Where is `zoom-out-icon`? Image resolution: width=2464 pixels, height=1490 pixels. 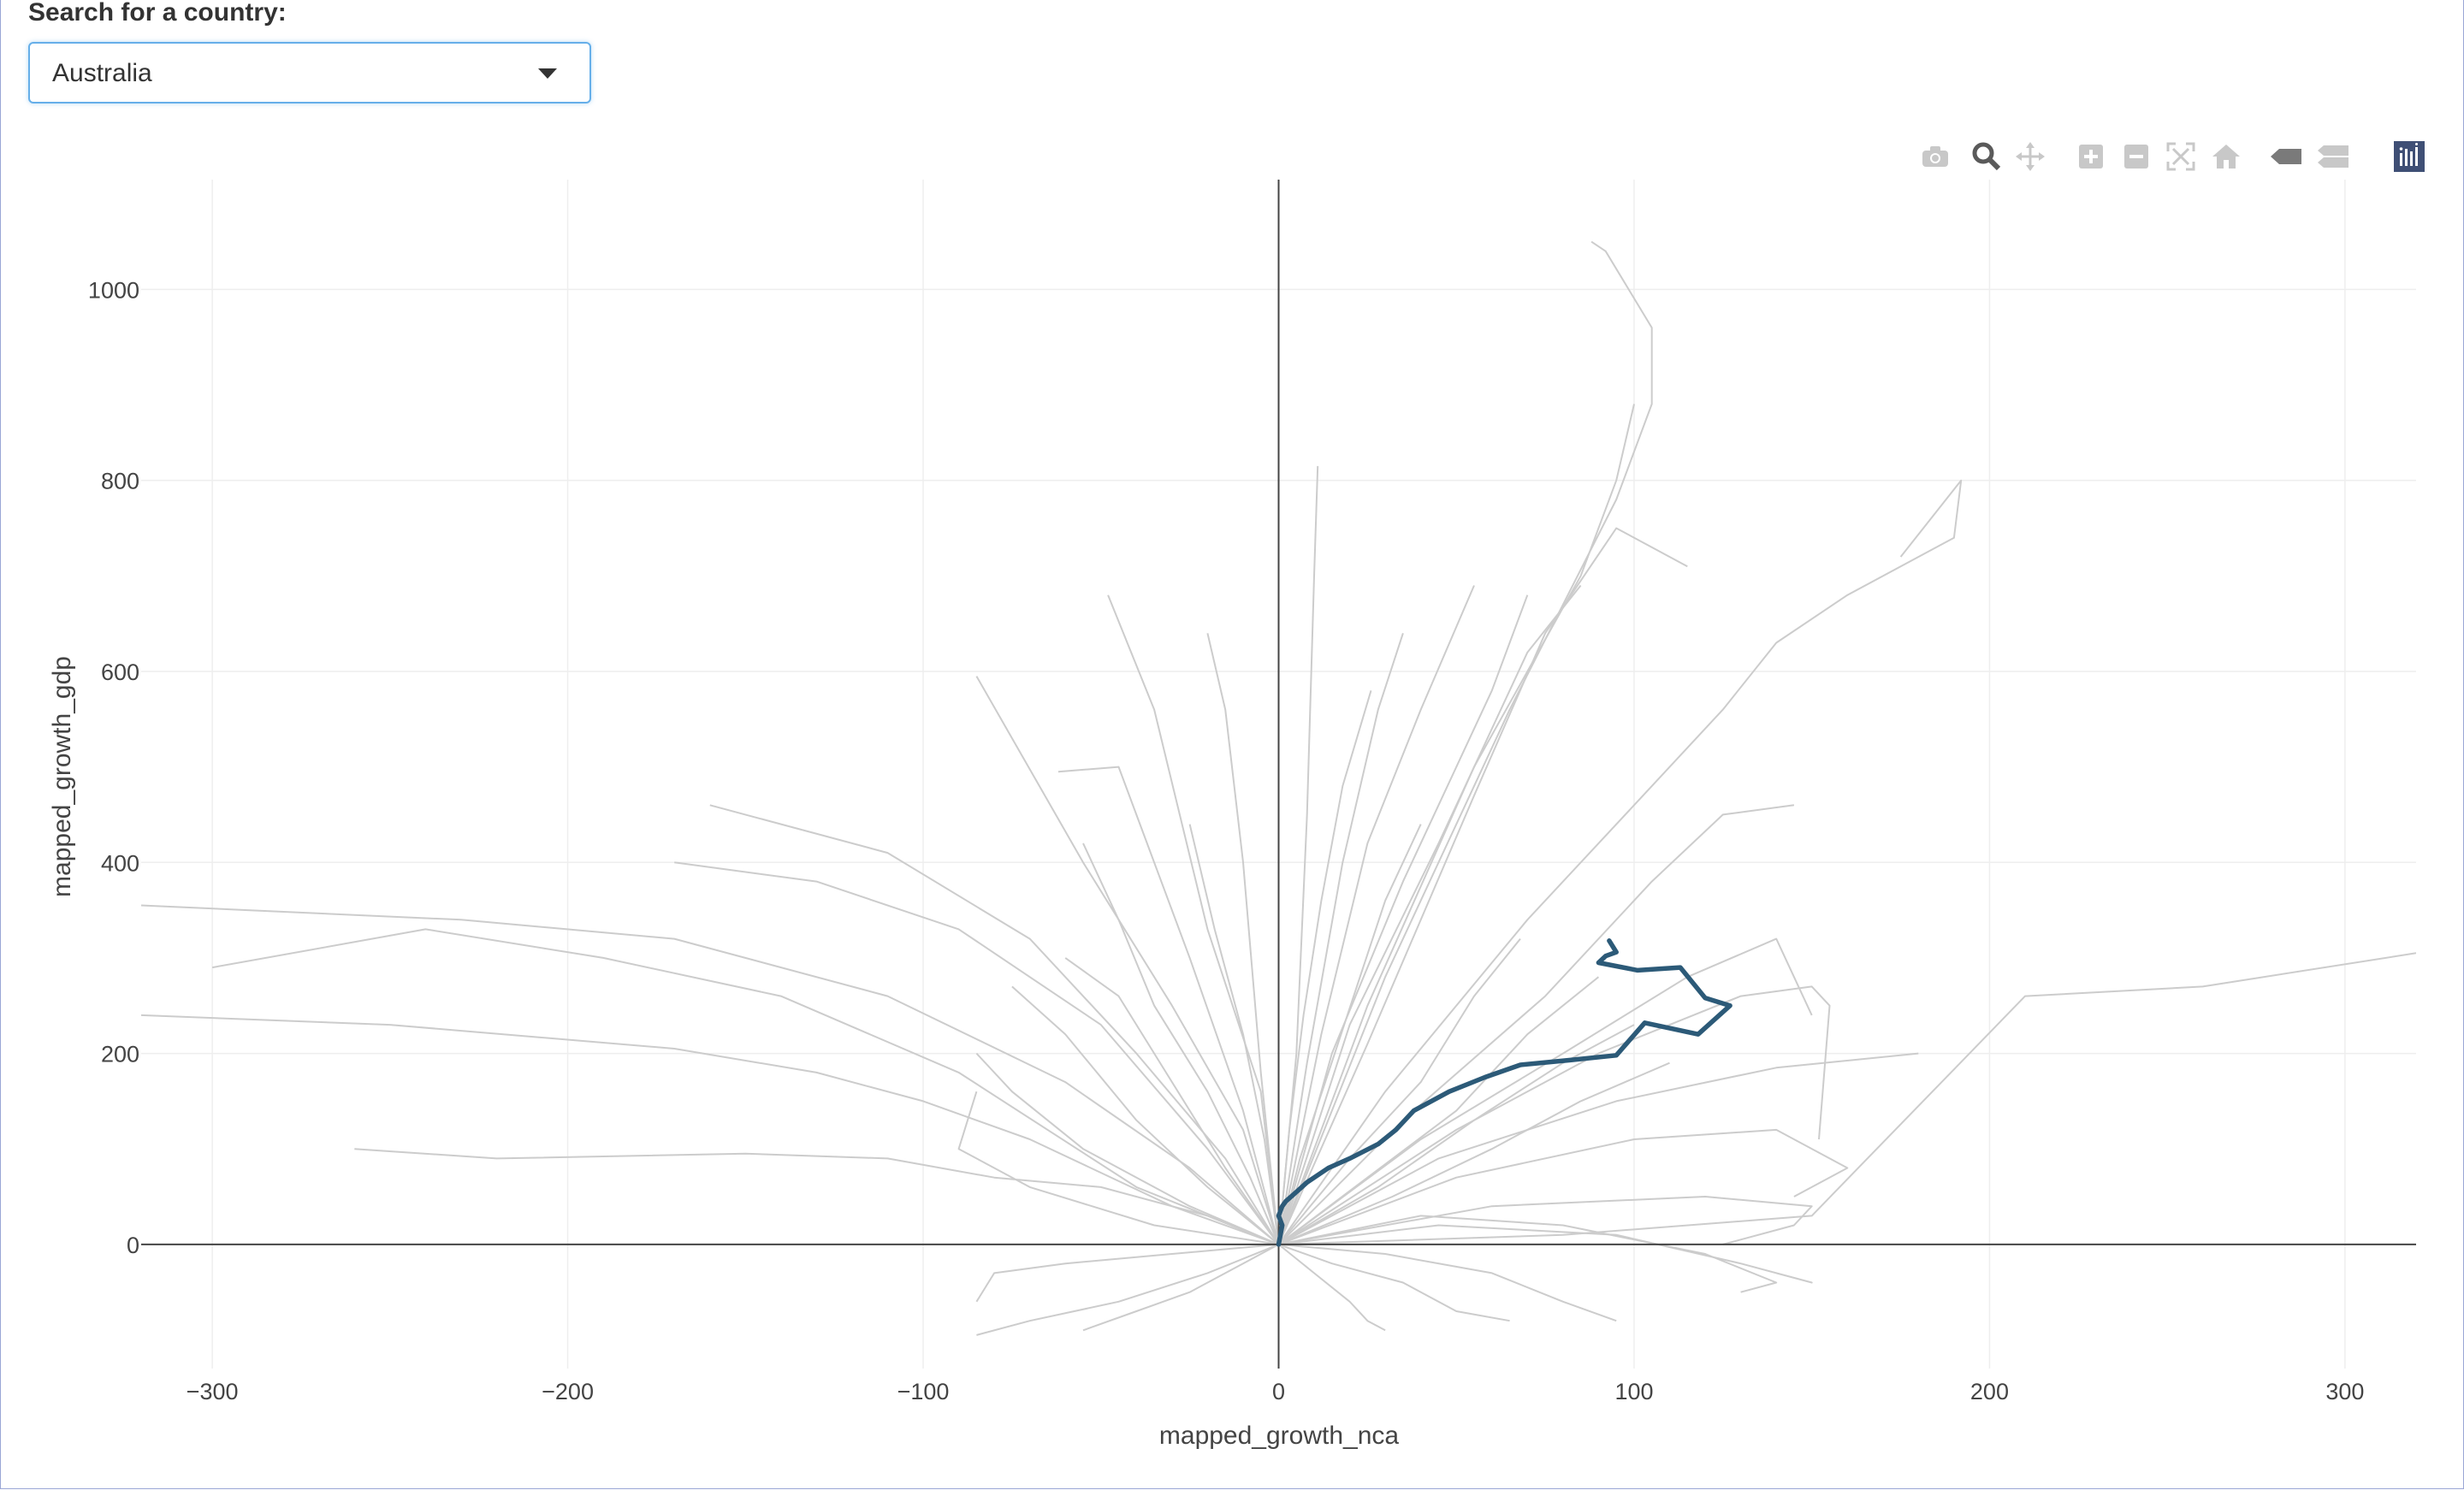 zoom-out-icon is located at coordinates (2136, 157).